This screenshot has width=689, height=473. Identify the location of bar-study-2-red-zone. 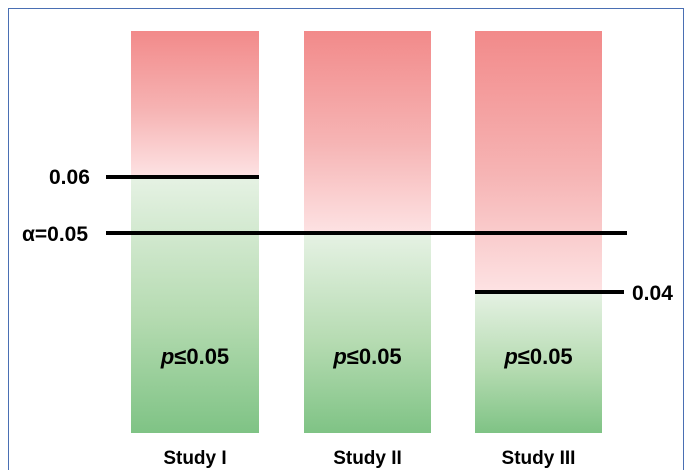
(367, 132).